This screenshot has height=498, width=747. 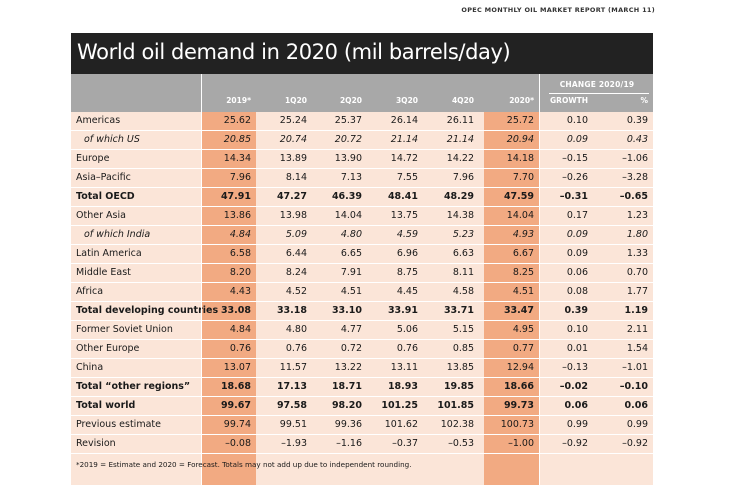 I want to click on change-header-rule, so click(x=599, y=93).